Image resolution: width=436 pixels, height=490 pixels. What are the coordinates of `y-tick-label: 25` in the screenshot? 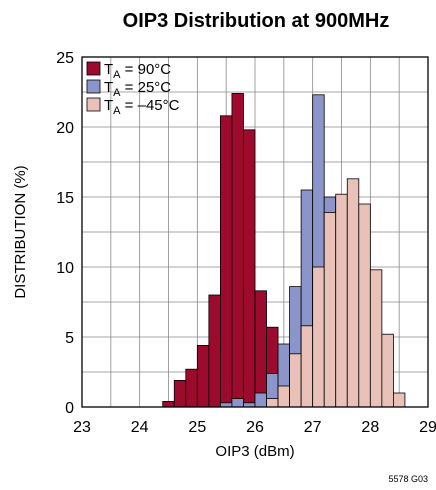 It's located at (65, 58).